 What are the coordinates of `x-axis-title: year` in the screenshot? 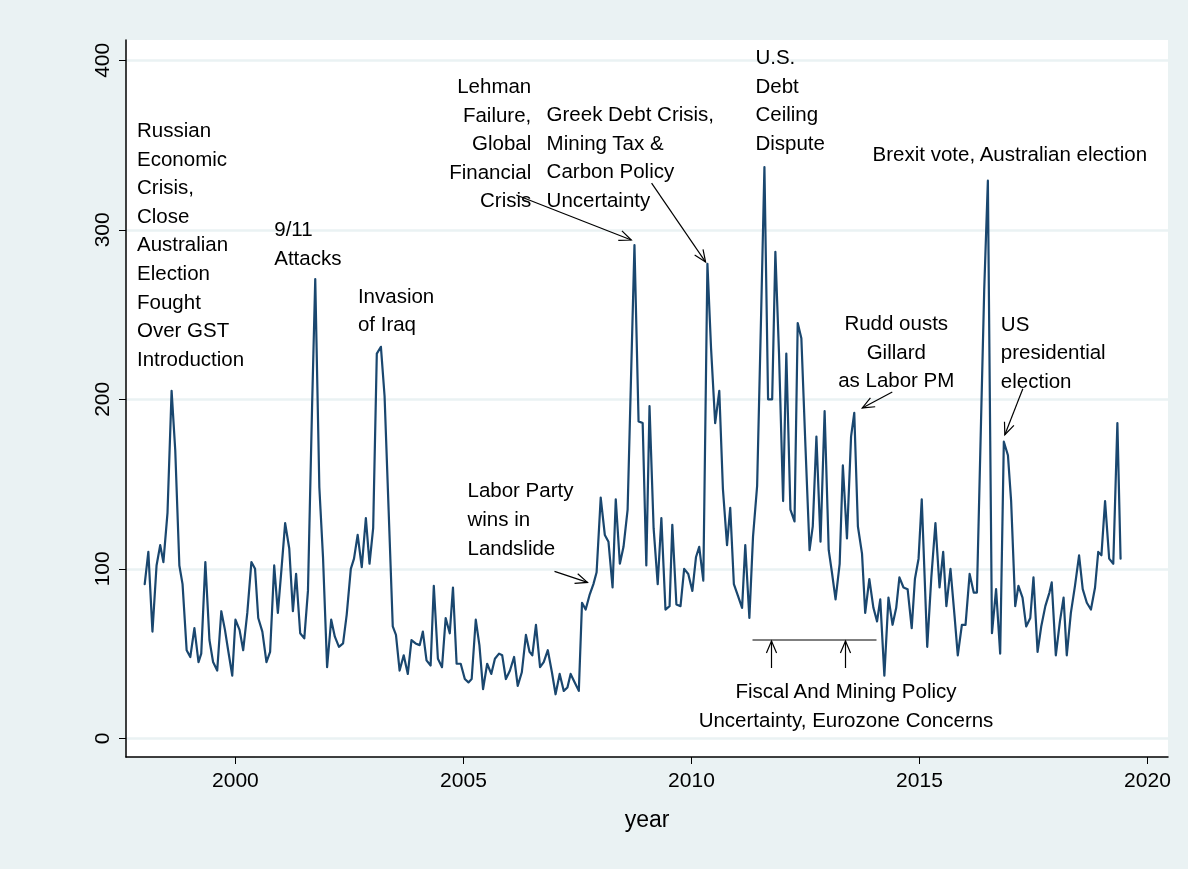 It's located at (647, 818).